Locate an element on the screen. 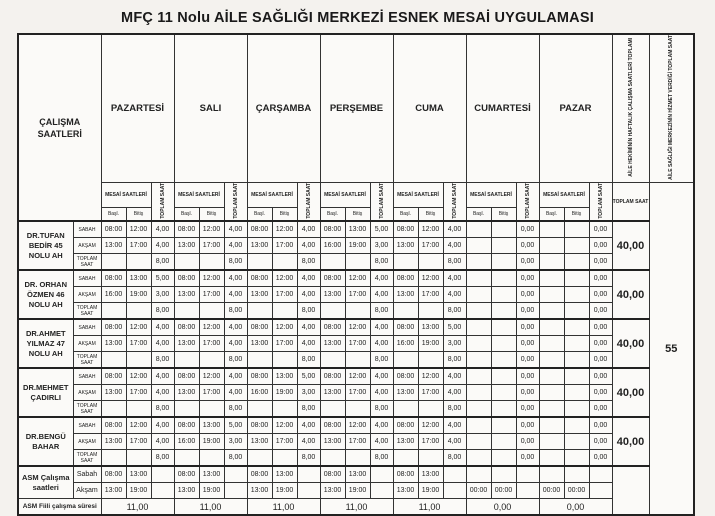  baslangic-header: Başl. is located at coordinates (405, 214).